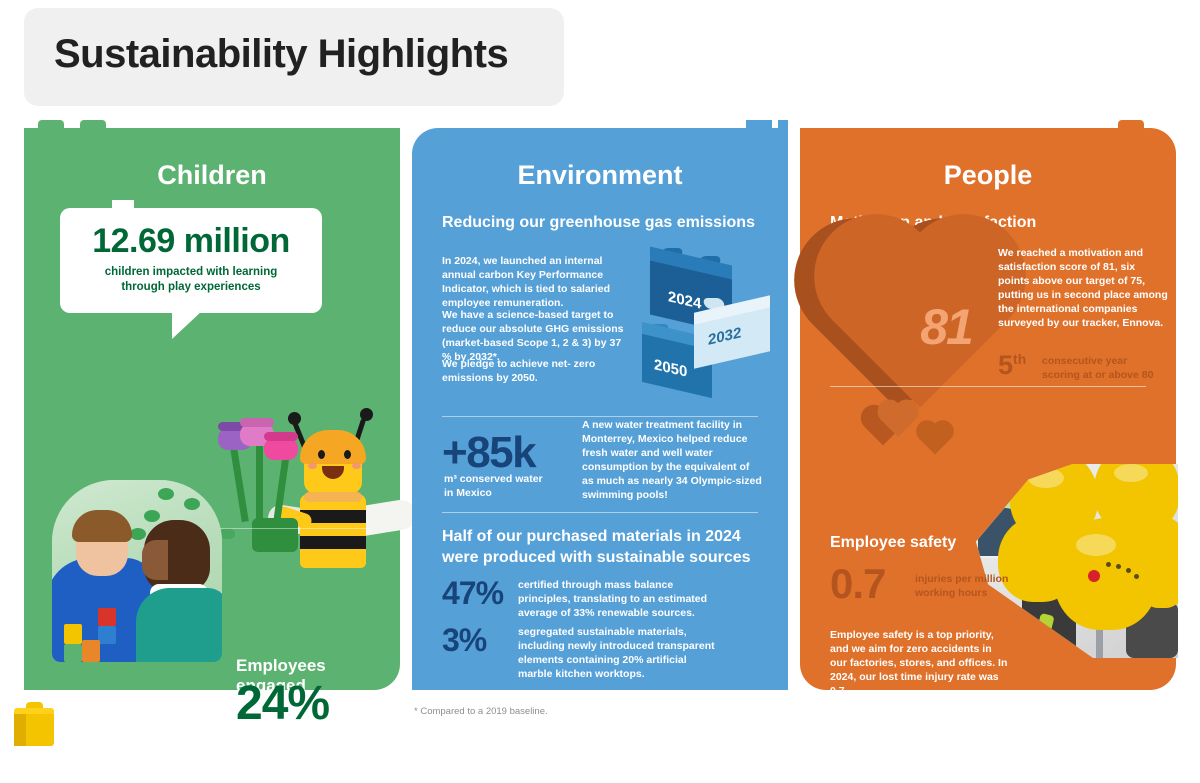 This screenshot has width=1200, height=783. I want to click on engaged-line-1: of our employees participated, so click(319, 745).